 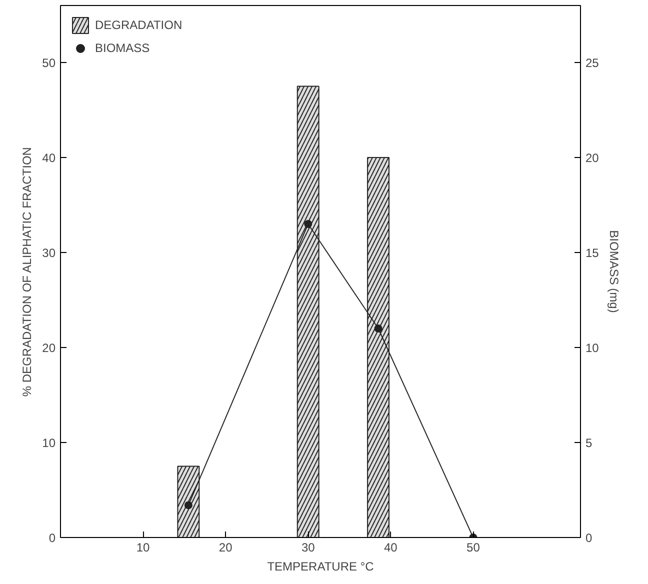 I want to click on x-tick-label: 40, so click(x=391, y=547).